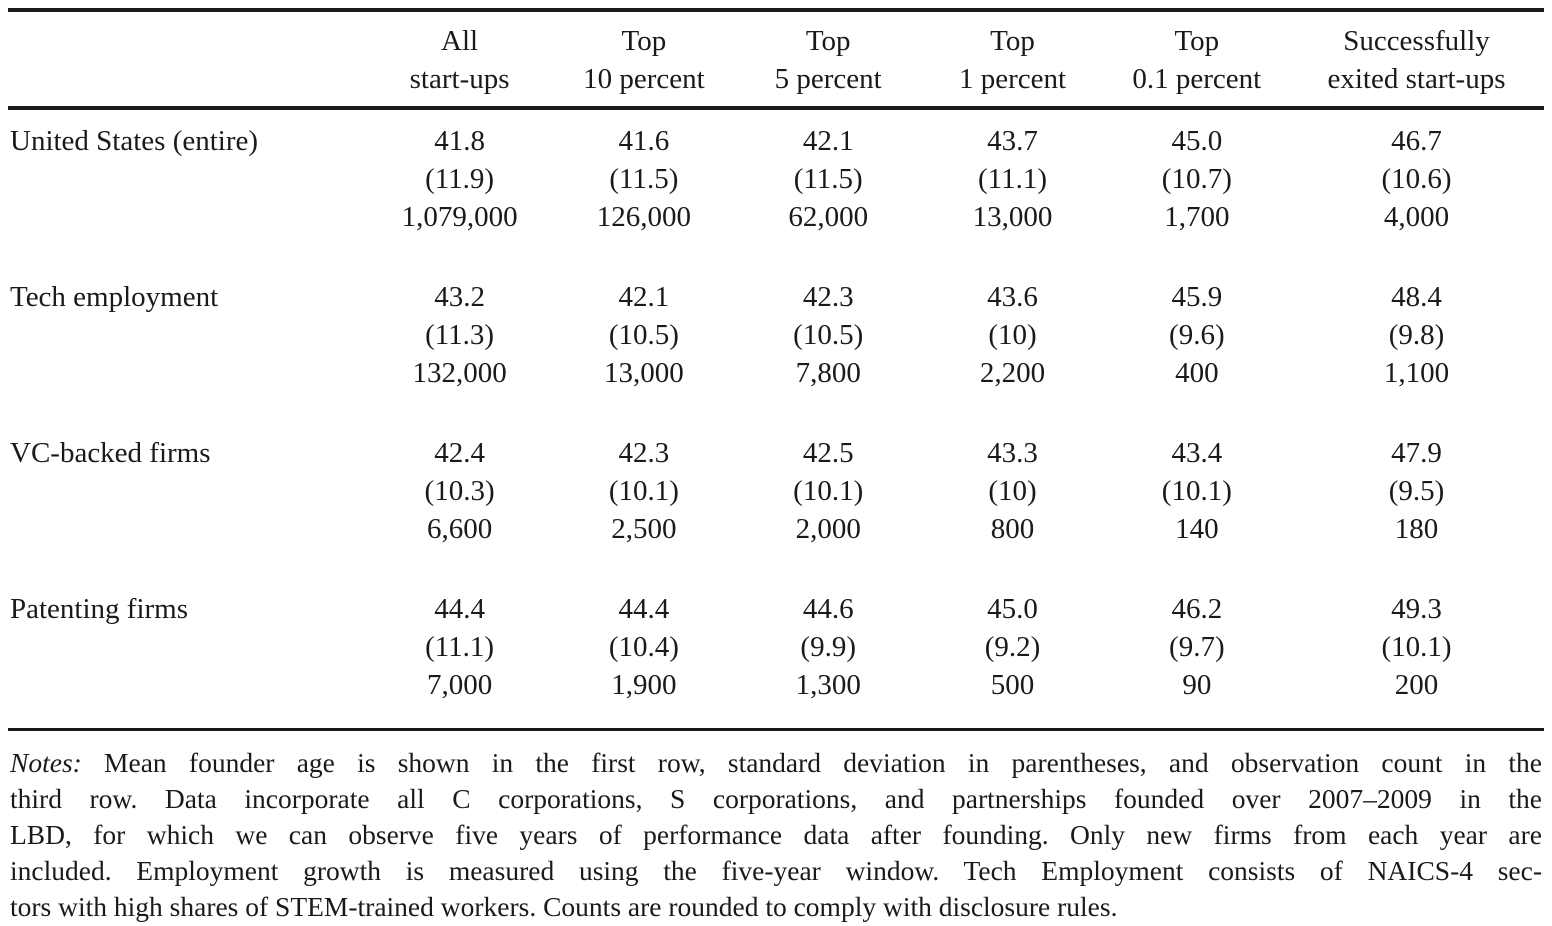  Describe the element at coordinates (776, 529) in the screenshot. I see `table-row-count: 6,600 2,500 2,000 800 140 180` at that location.